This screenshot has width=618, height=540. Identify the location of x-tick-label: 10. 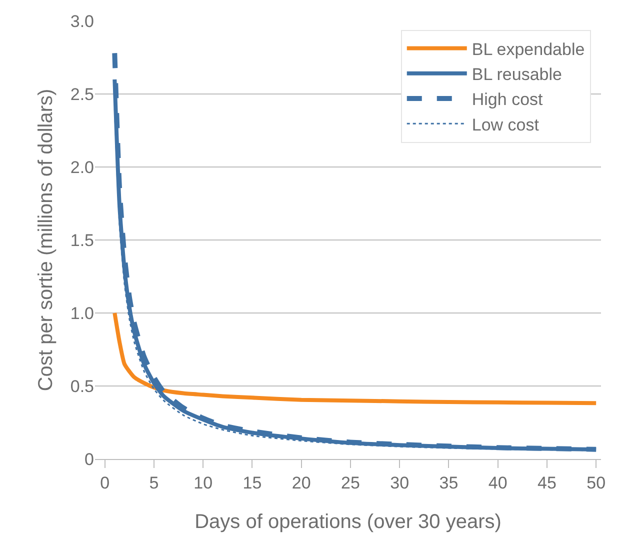
(203, 482).